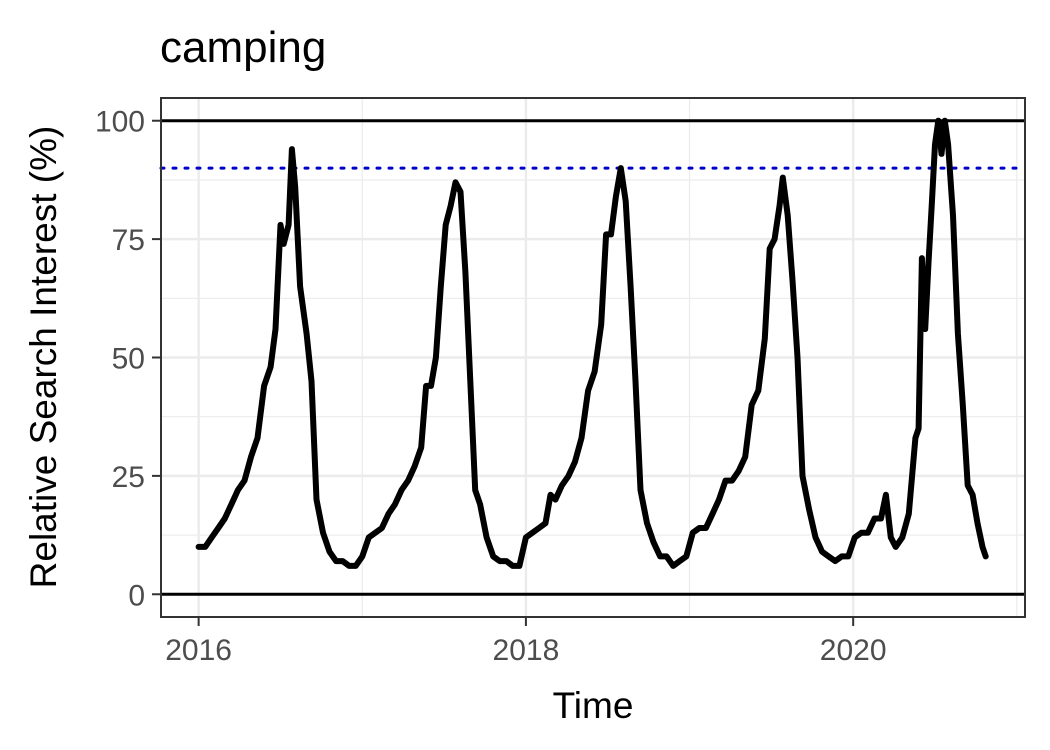  Describe the element at coordinates (136, 595) in the screenshot. I see `y-tick-label: 0` at that location.